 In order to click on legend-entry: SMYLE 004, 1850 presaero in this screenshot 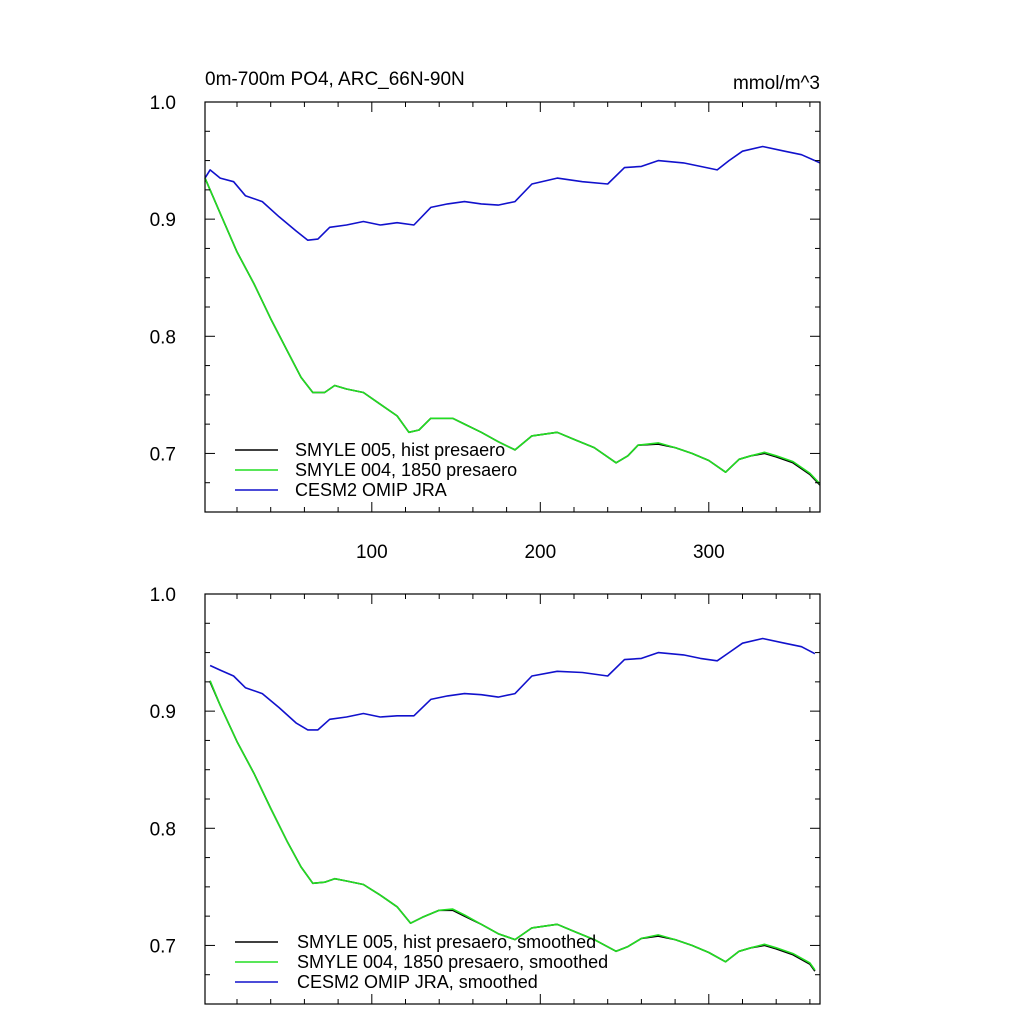, I will do `click(406, 470)`.